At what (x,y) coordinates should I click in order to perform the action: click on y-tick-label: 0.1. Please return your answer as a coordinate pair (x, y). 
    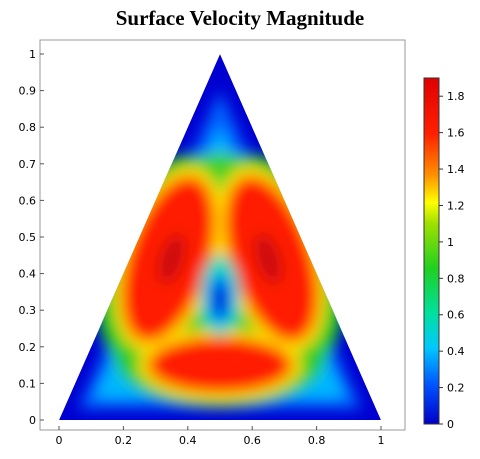
    Looking at the image, I should click on (28, 383).